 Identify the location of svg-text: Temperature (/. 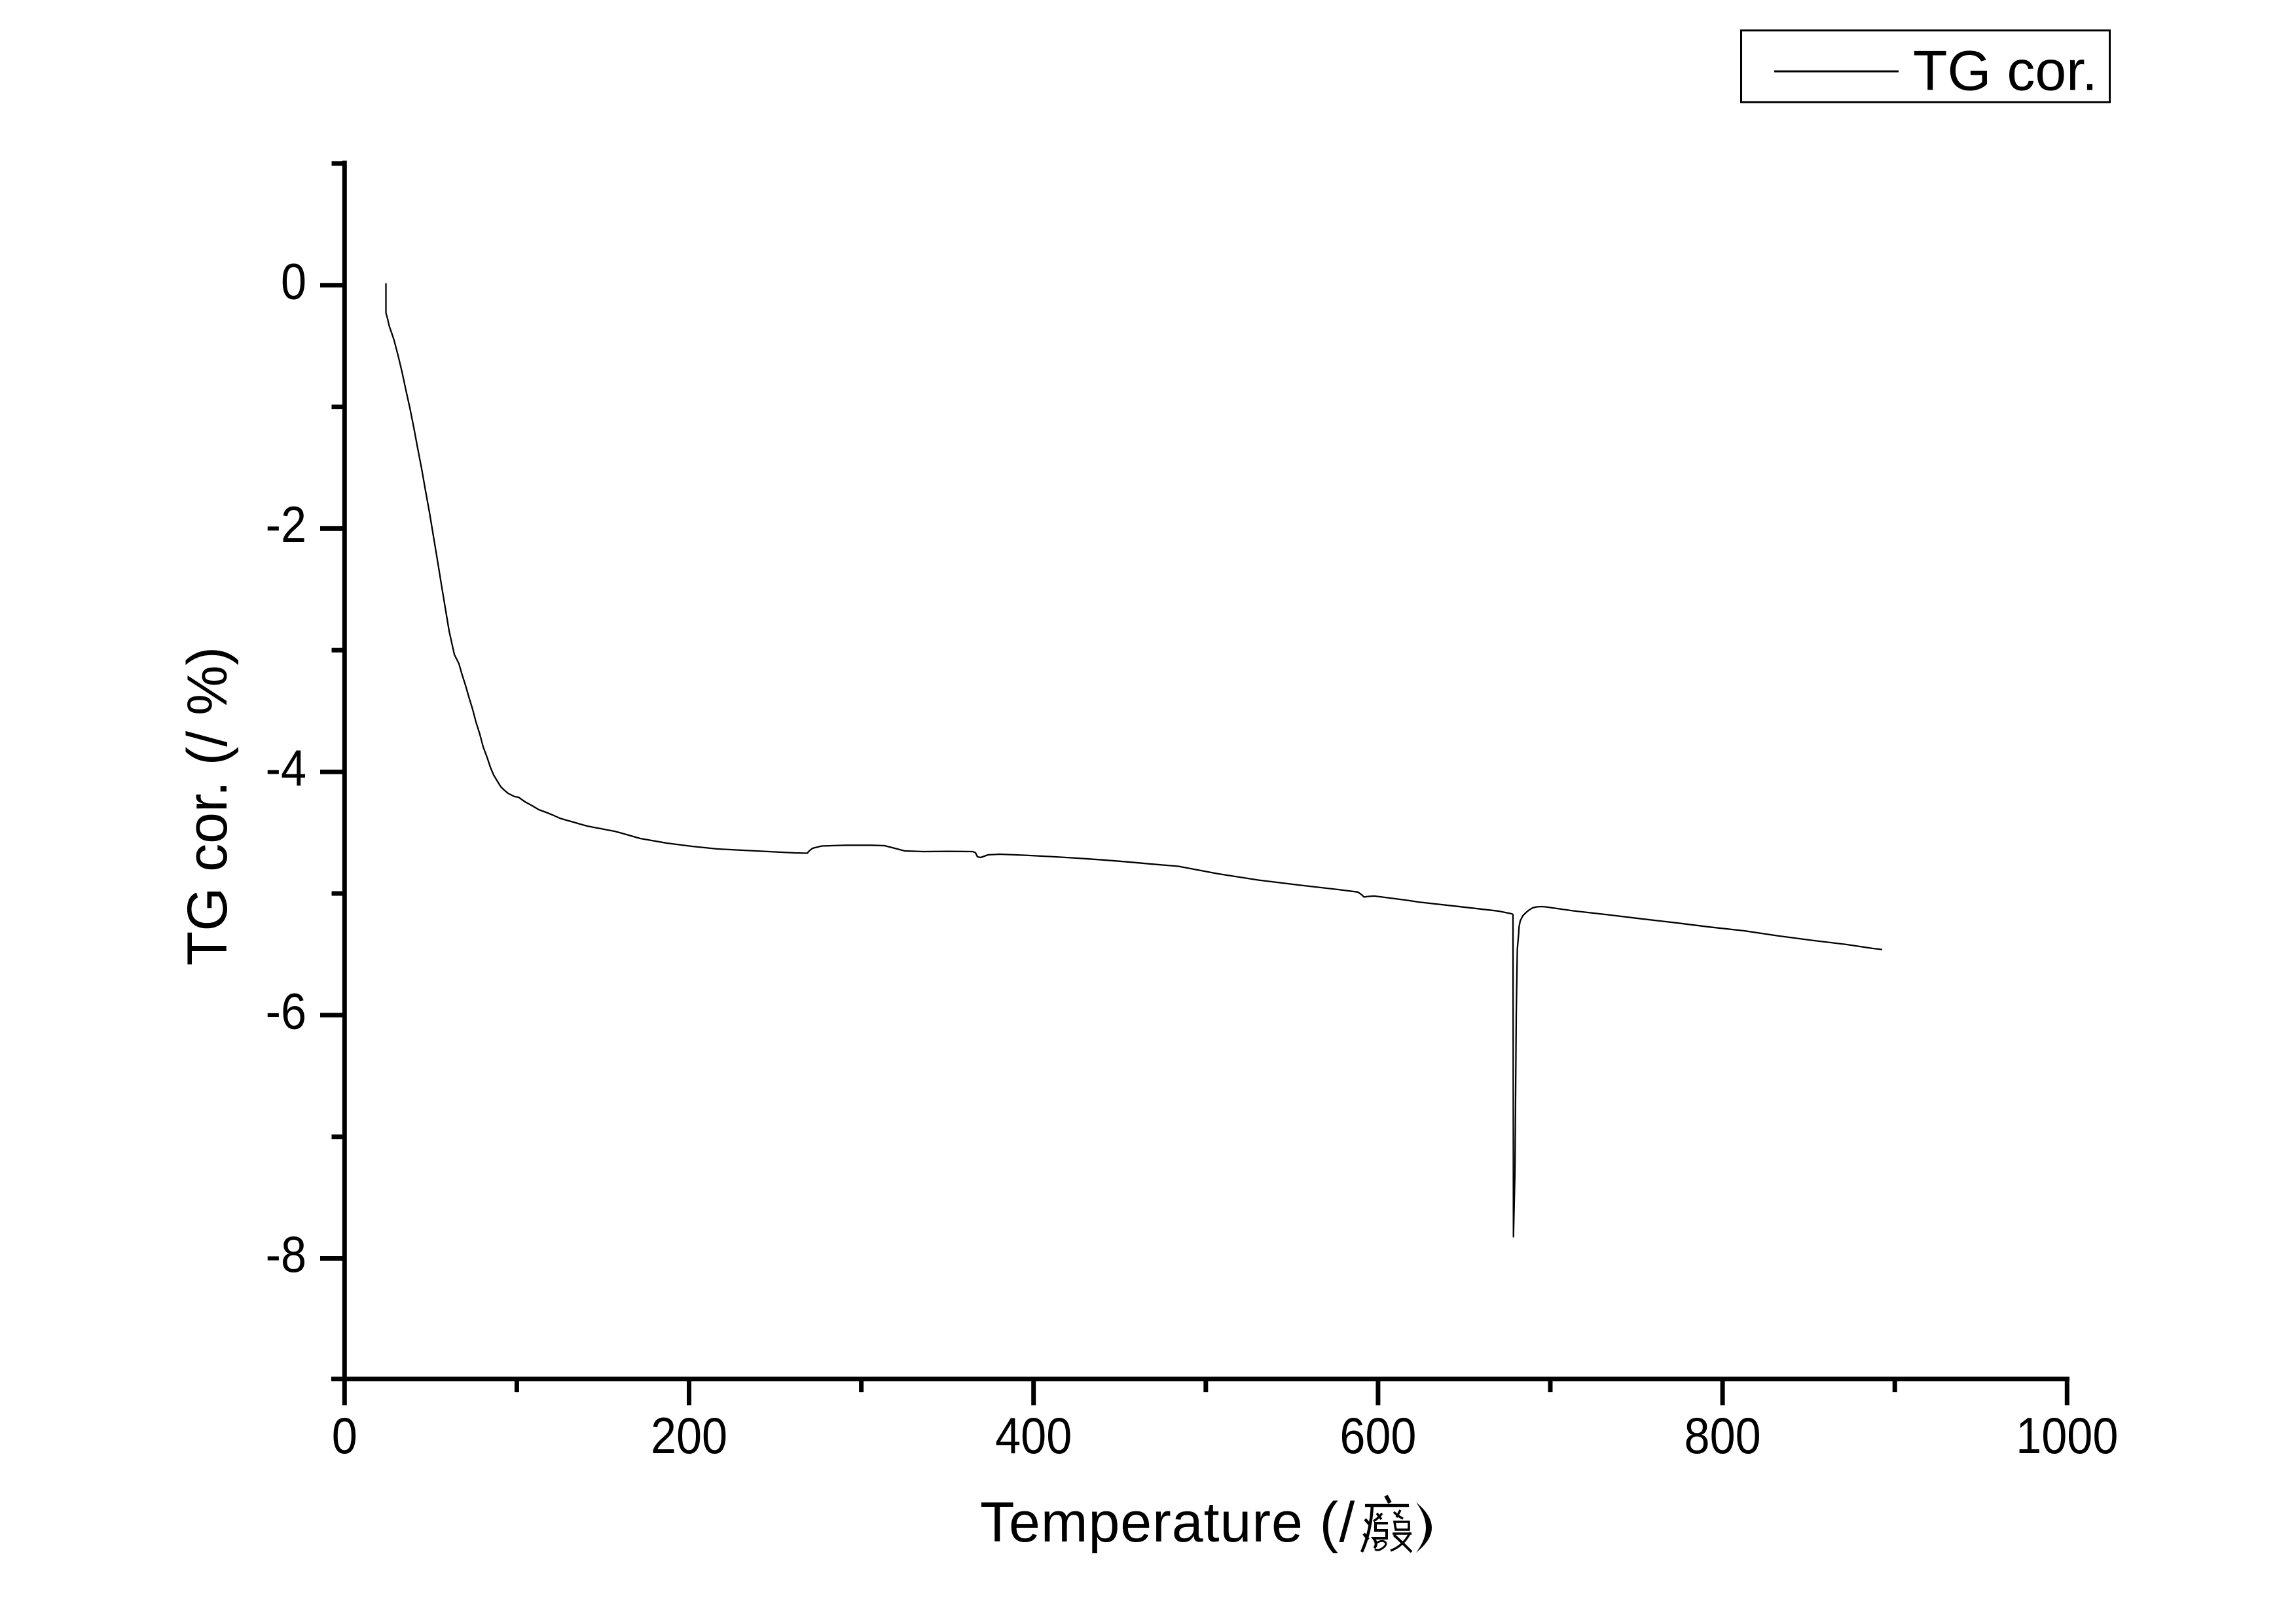
(1167, 1522).